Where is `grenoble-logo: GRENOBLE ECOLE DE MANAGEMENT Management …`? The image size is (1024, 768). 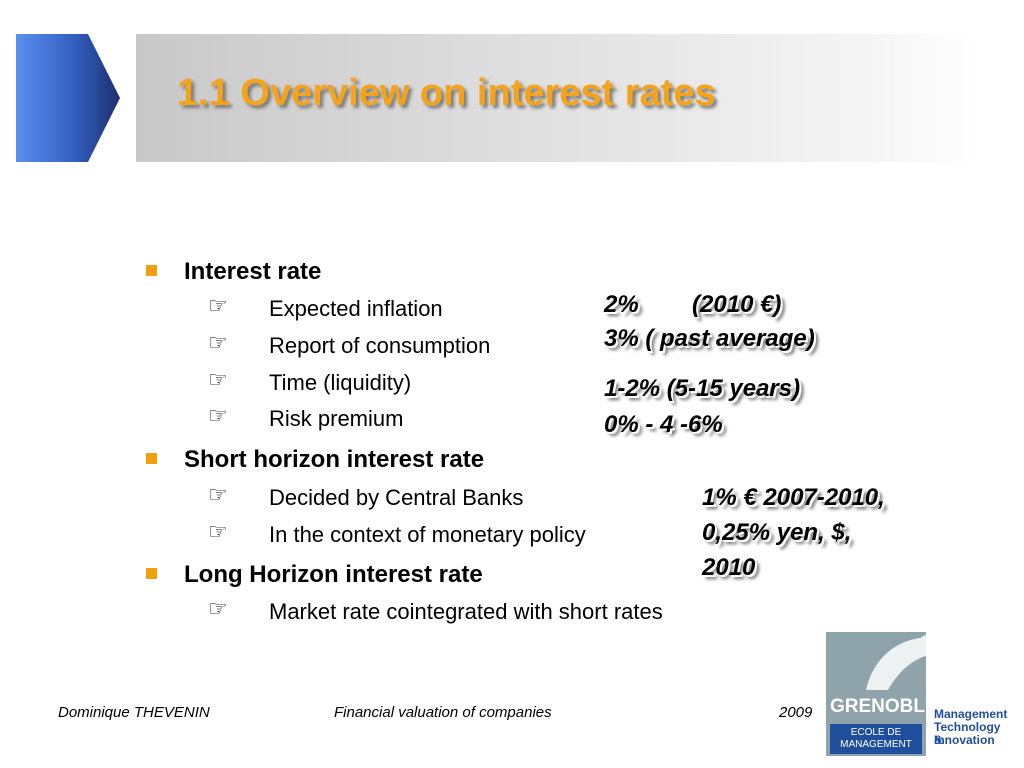
grenoble-logo: GRENOBLE ECOLE DE MANAGEMENT Management … is located at coordinates (917, 696).